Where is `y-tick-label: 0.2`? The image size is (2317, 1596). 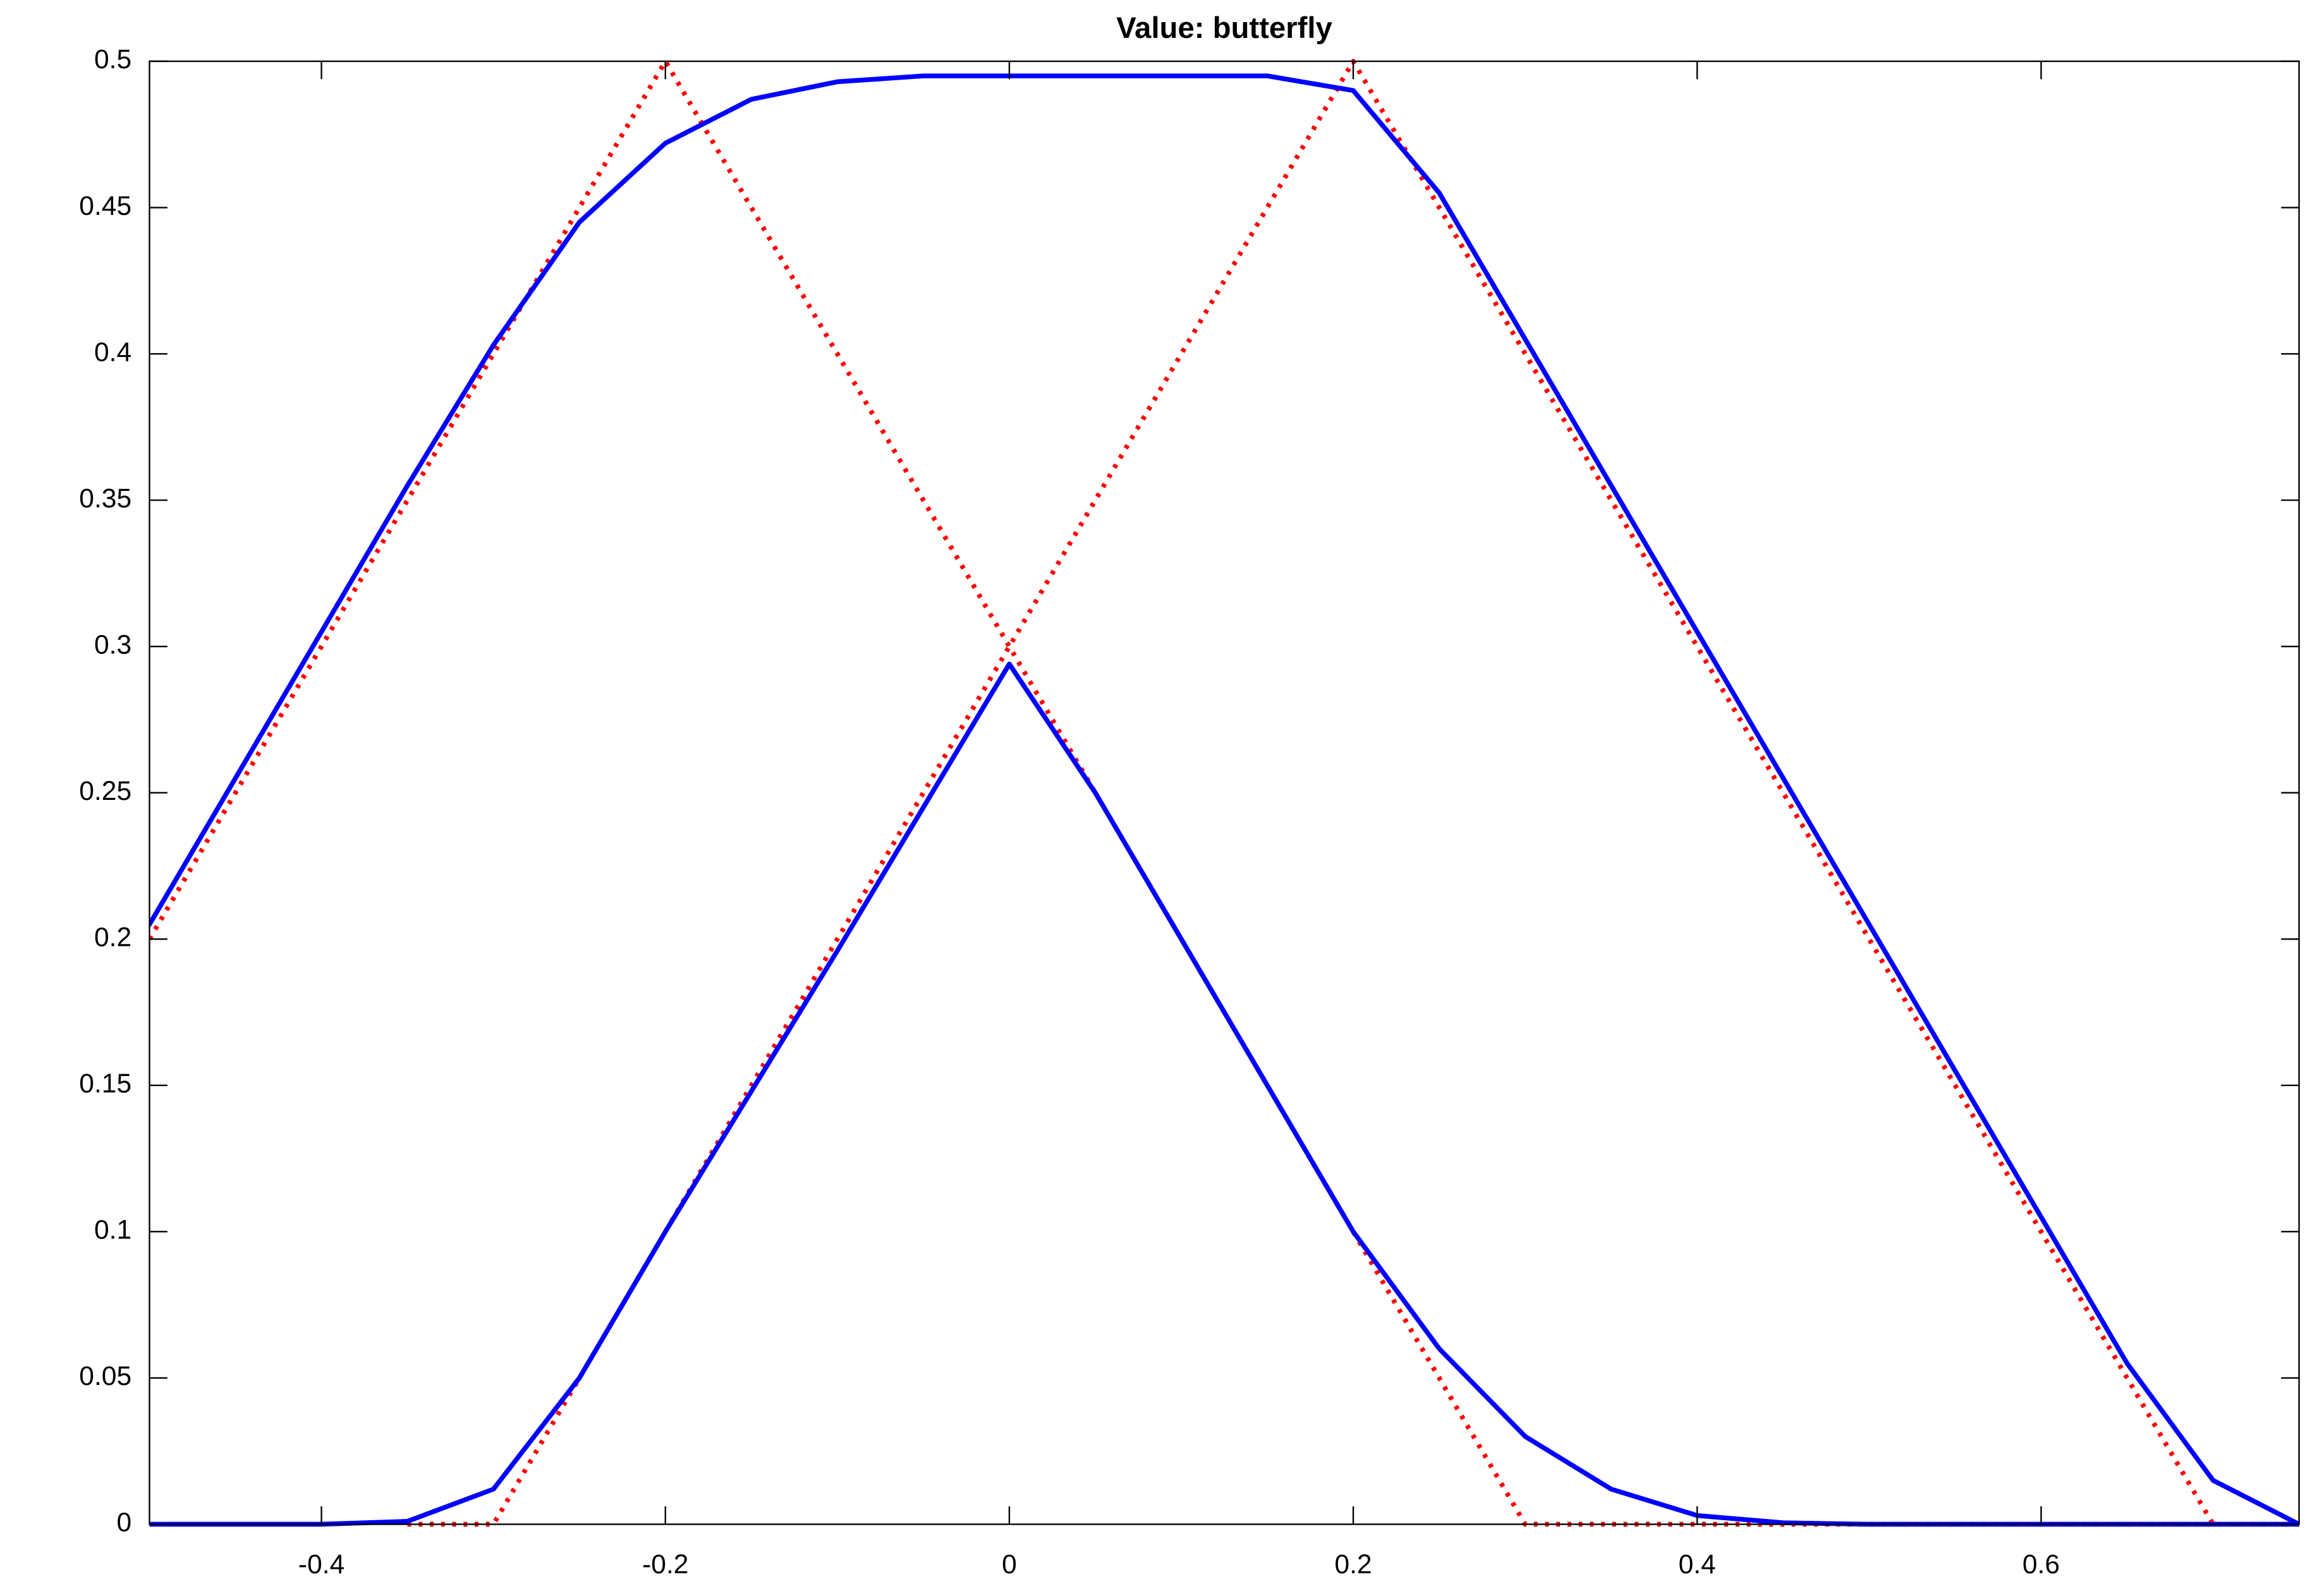 y-tick-label: 0.2 is located at coordinates (112, 937).